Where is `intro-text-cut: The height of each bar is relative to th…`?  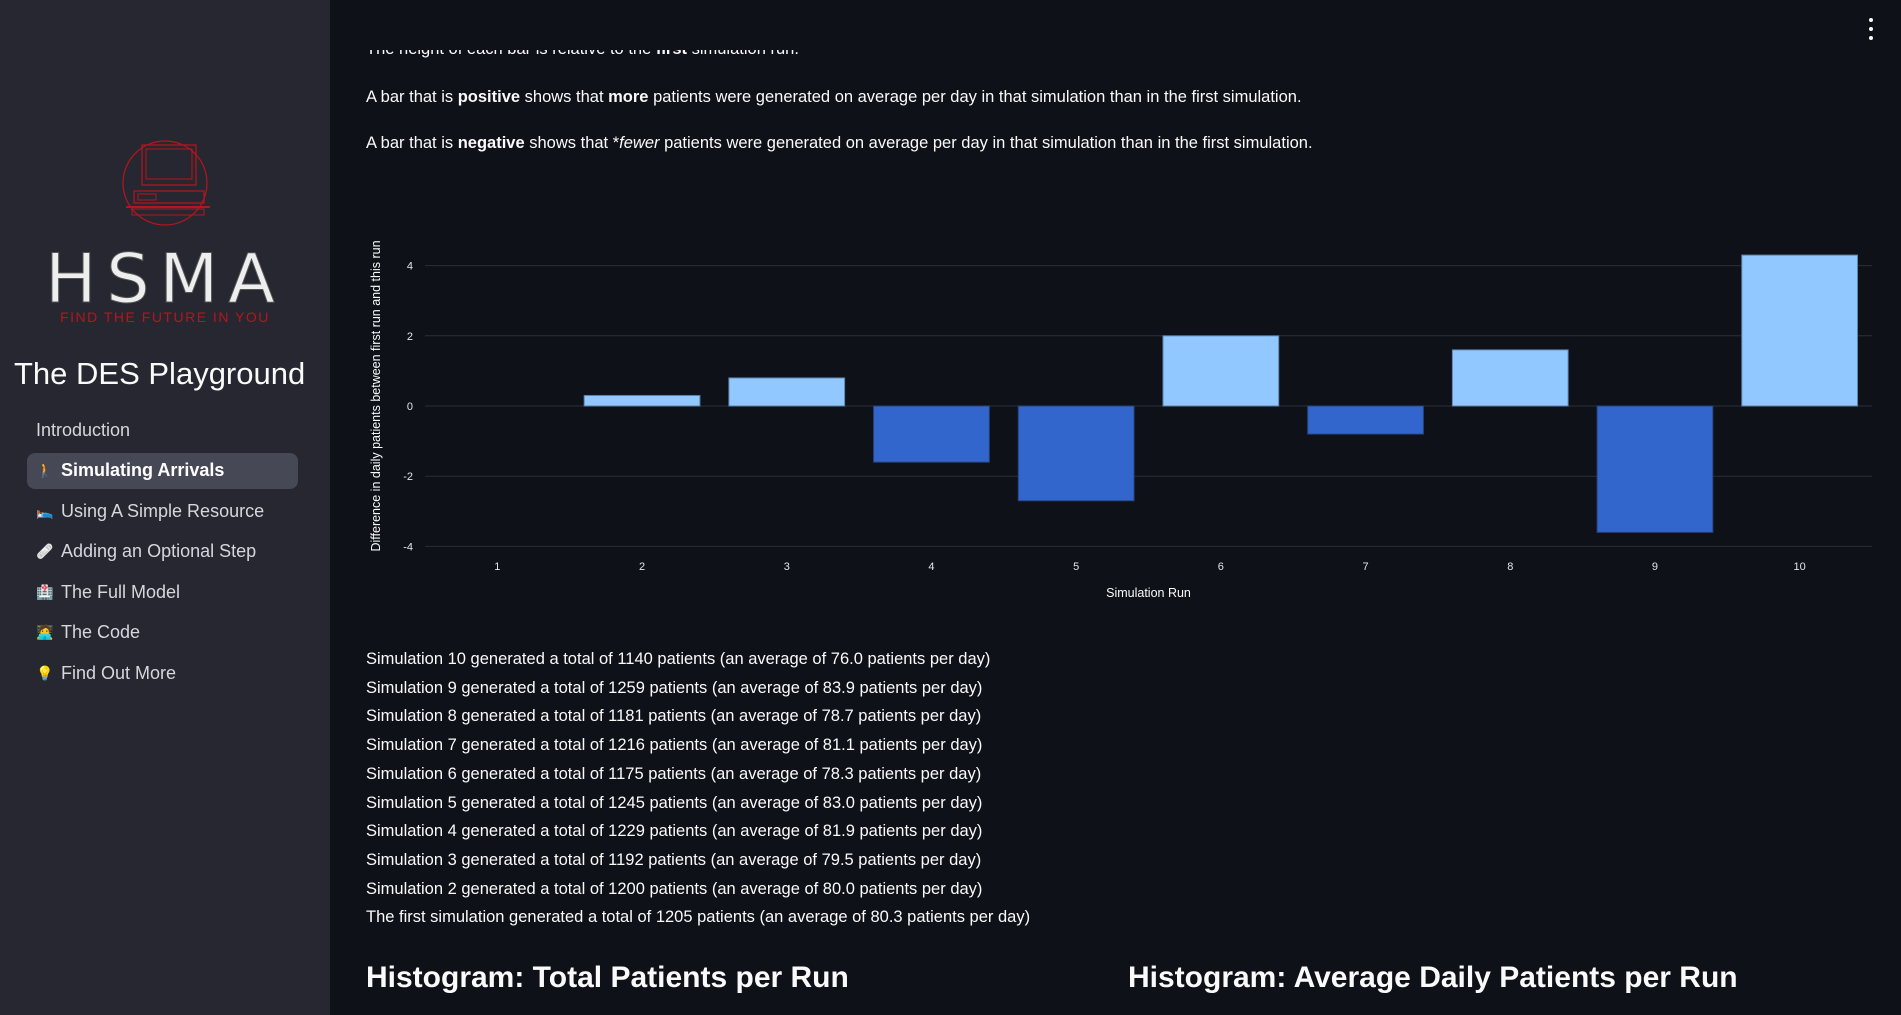 intro-text-cut: The height of each bar is relative to th… is located at coordinates (582, 49).